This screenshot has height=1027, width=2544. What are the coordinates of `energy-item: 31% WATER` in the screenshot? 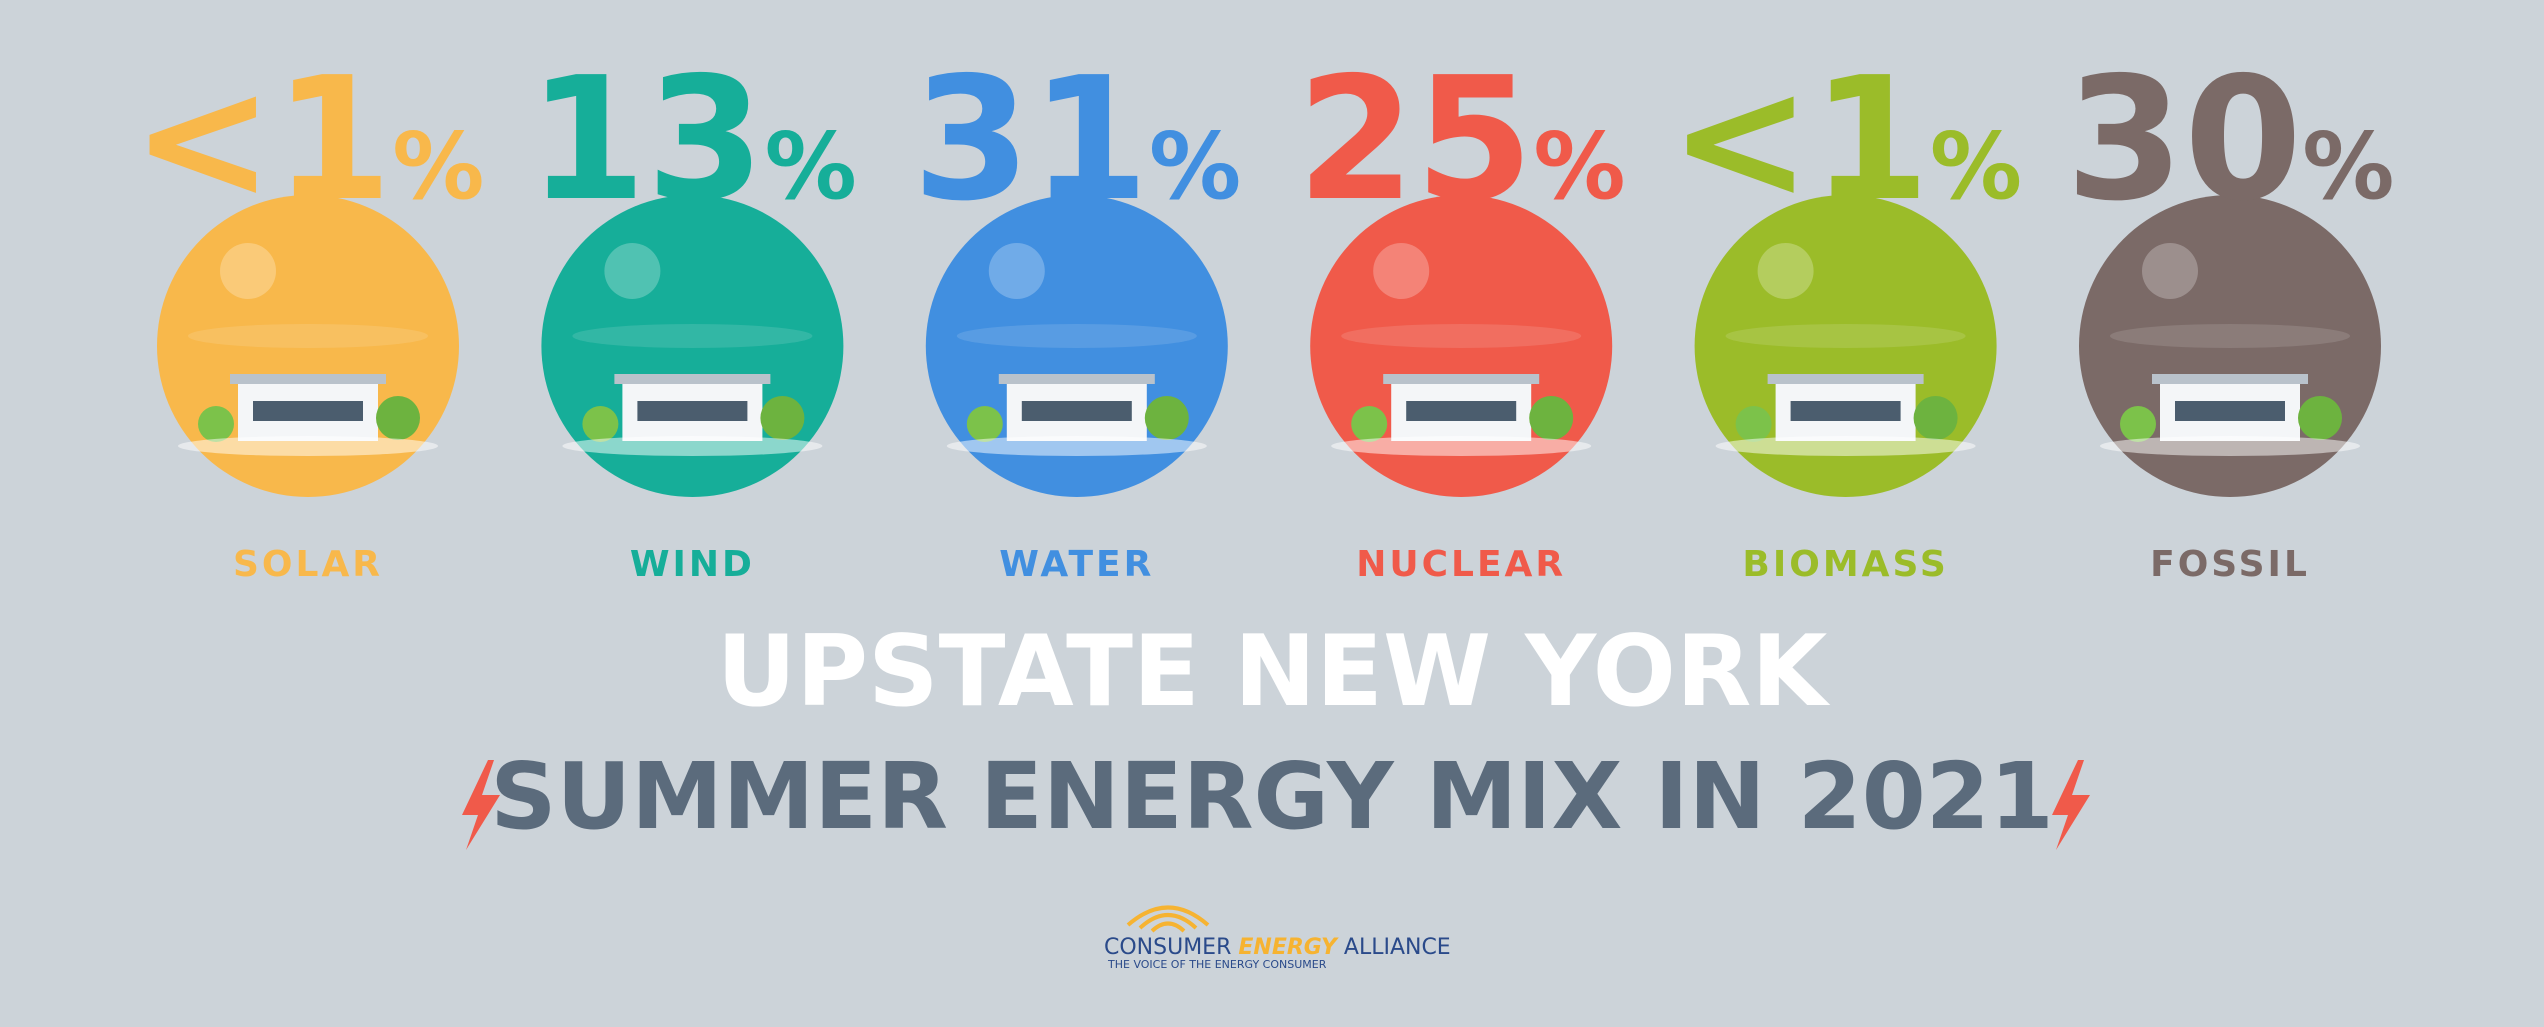 It's located at (1076, 313).